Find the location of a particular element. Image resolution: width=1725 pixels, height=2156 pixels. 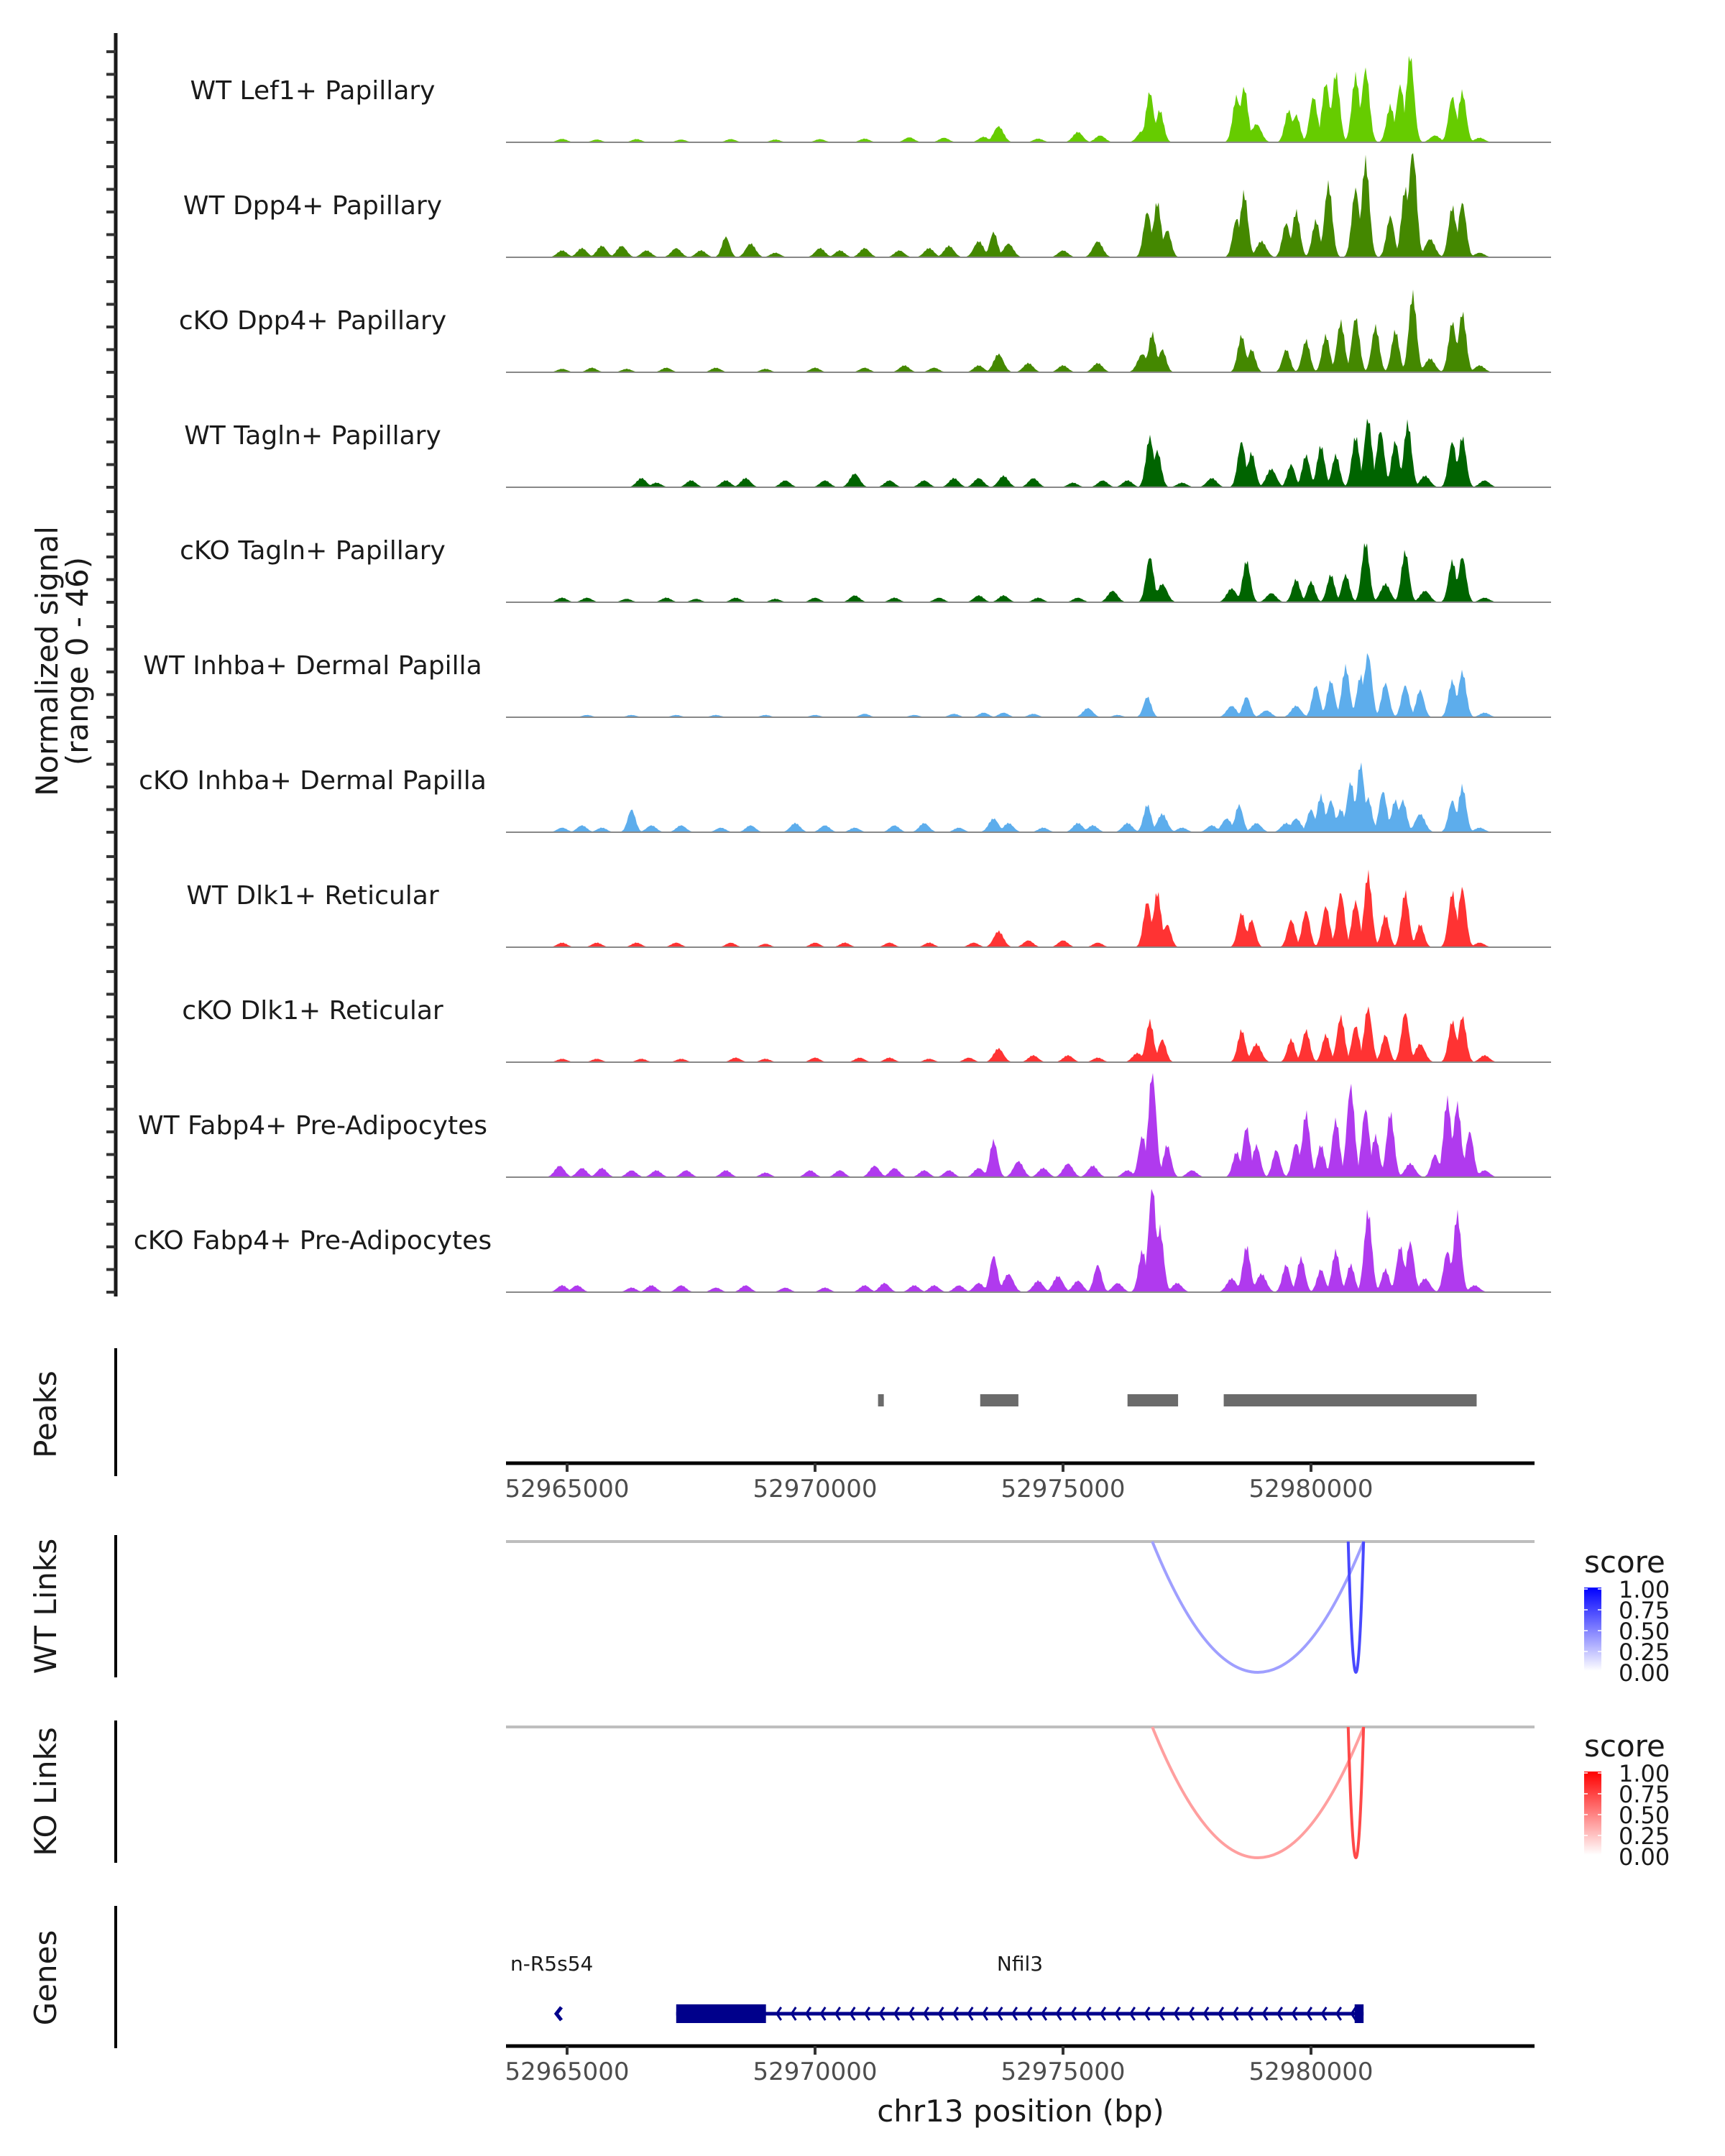

ko-score-legend: score 1.000.750.500.250.00 is located at coordinates (1627, 1799).